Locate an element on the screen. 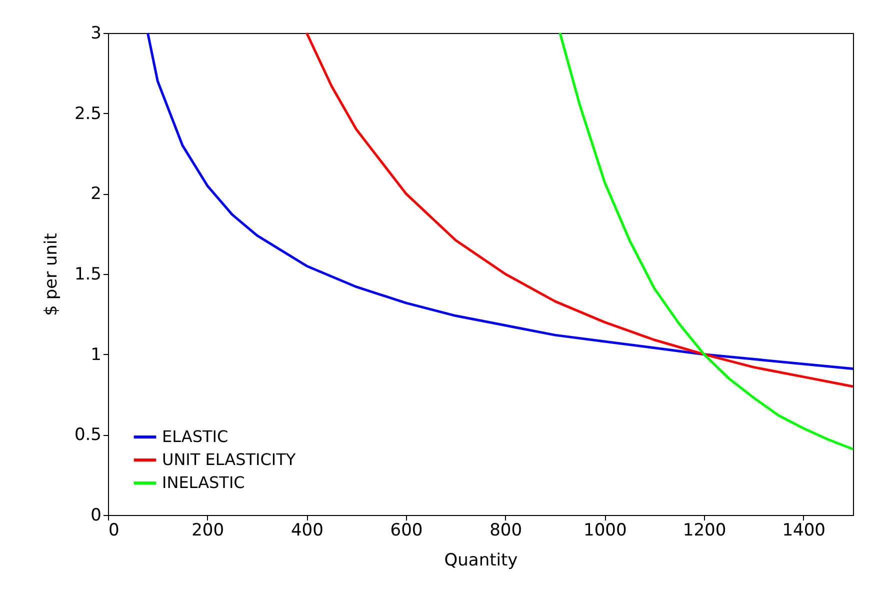 This screenshot has height=603, width=895. y-tick-label: 3 is located at coordinates (96, 34).